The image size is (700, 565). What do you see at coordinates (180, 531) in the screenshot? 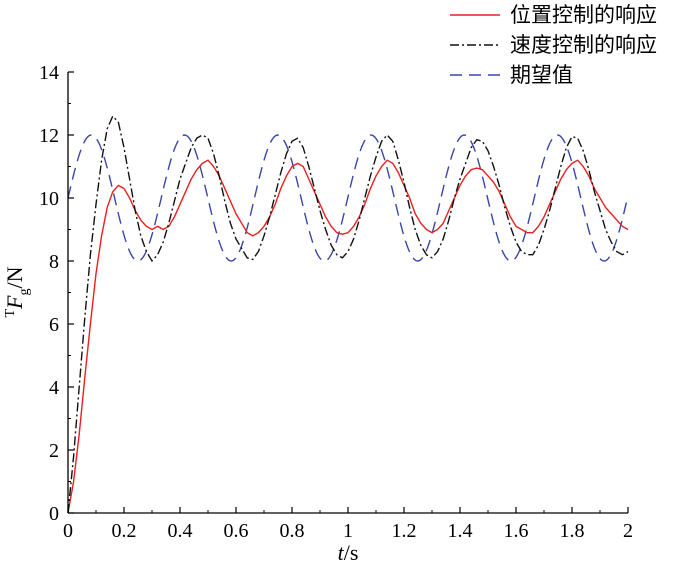
I see `x-tick-label: 0.4` at bounding box center [180, 531].